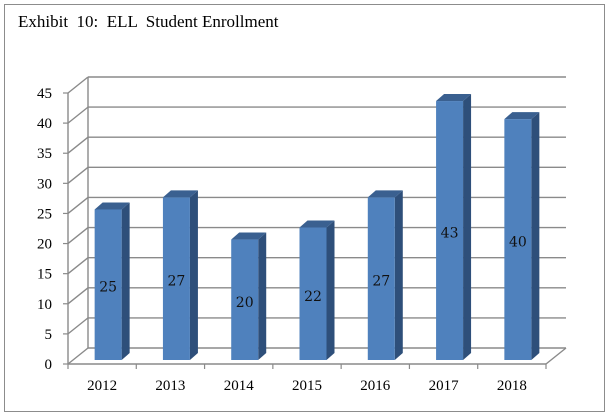 The image size is (611, 417). What do you see at coordinates (49, 335) in the screenshot?
I see `y-tick-label: 5` at bounding box center [49, 335].